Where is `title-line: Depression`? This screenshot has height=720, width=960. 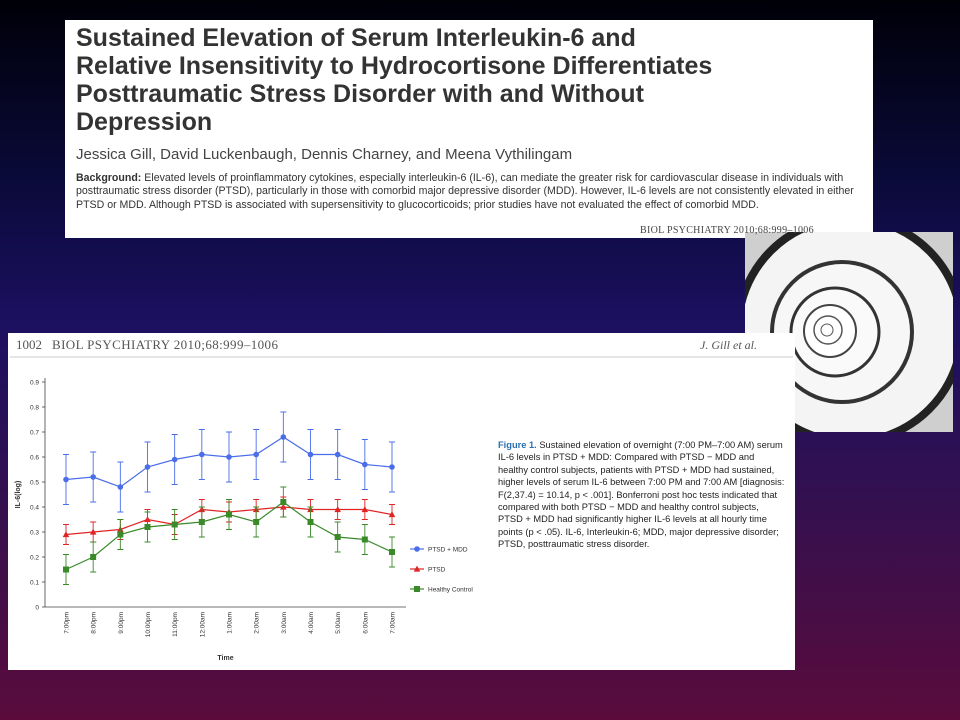 title-line: Depression is located at coordinates (144, 122).